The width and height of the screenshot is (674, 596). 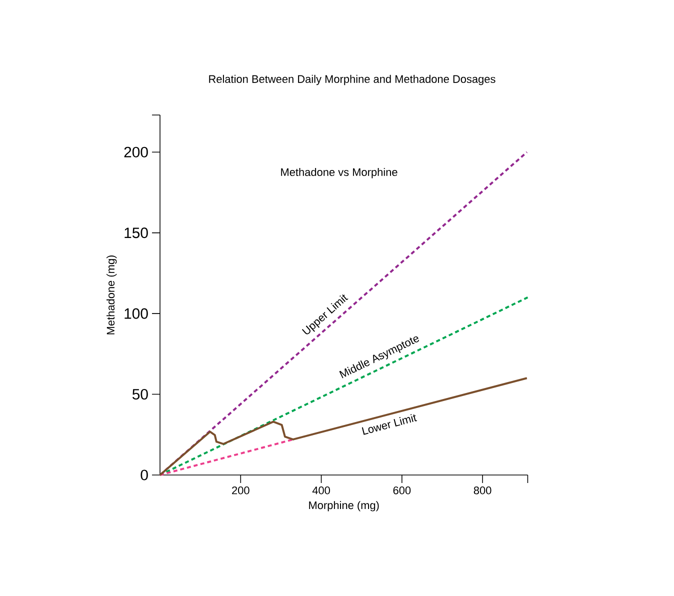 What do you see at coordinates (241, 490) in the screenshot?
I see `x-tick-label: 200` at bounding box center [241, 490].